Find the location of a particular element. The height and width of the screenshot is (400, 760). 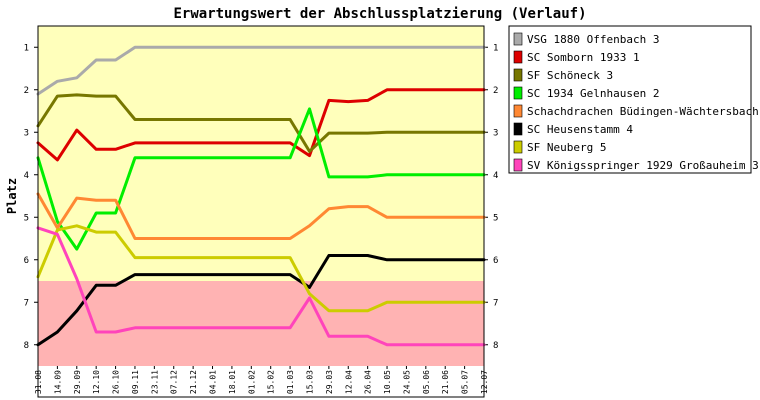

x-tick-label: 29.03 is located at coordinates (329, 382).